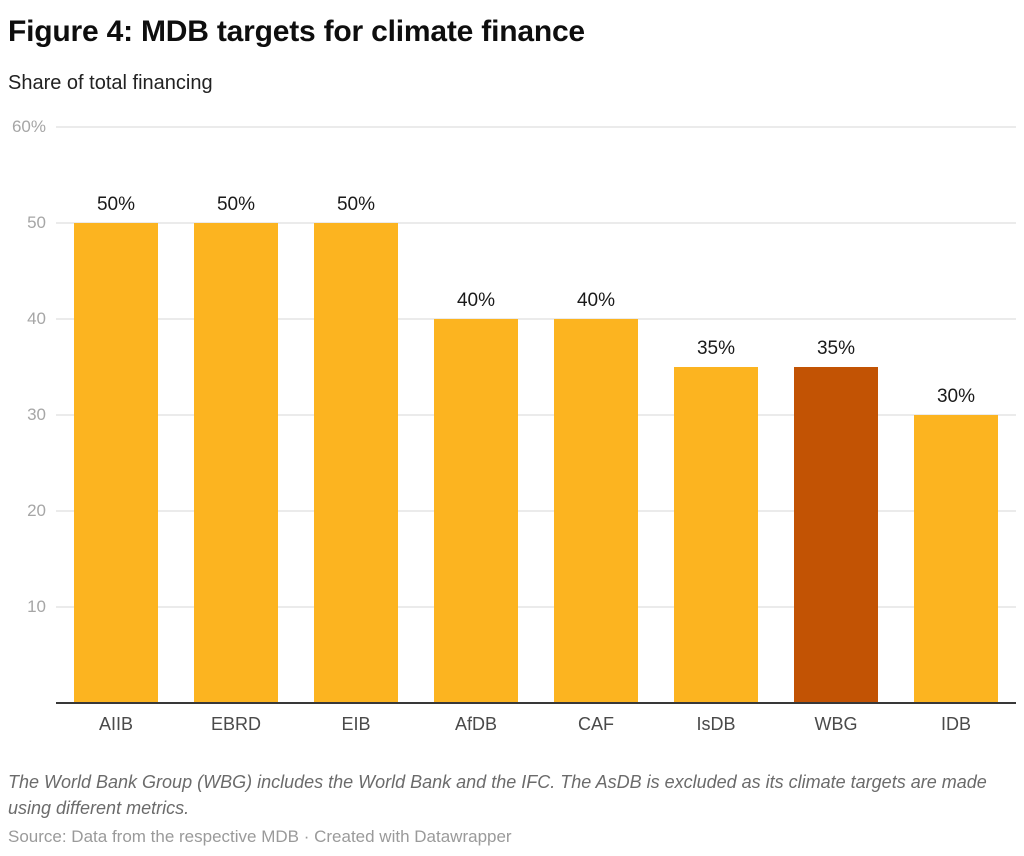 This screenshot has height=856, width=1024. I want to click on x-axis-label: AIIB, so click(115, 724).